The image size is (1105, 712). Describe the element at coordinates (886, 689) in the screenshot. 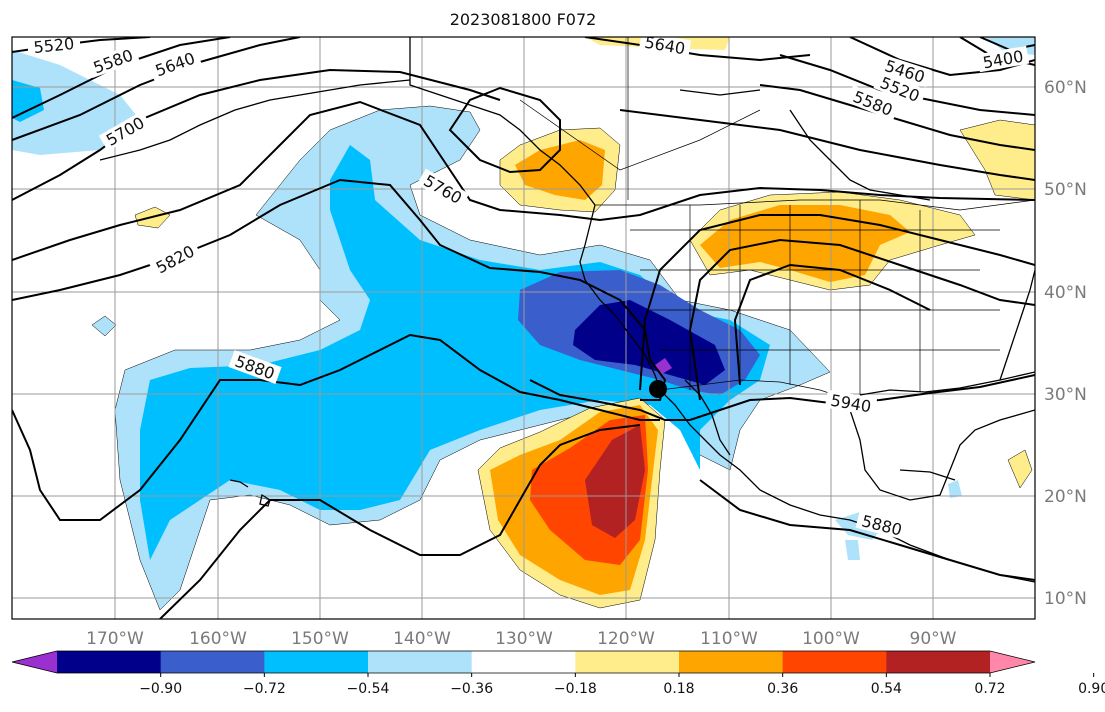

I see `colorbar-tick-label: 0.54` at that location.